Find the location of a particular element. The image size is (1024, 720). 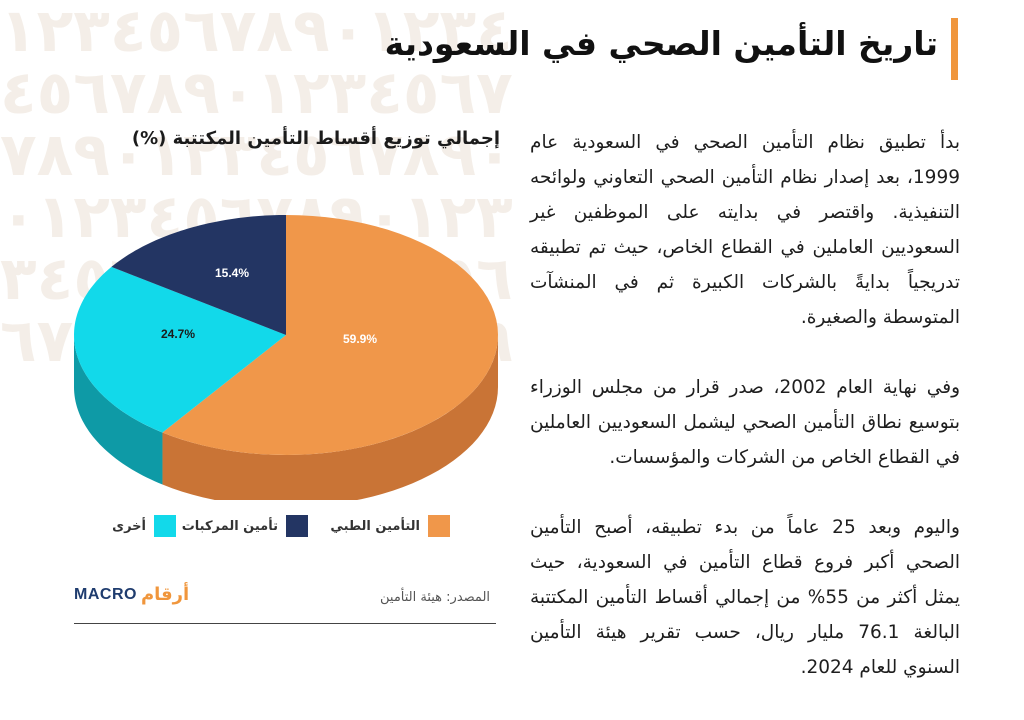

legend-label-other: أخرى is located at coordinates (129, 526).